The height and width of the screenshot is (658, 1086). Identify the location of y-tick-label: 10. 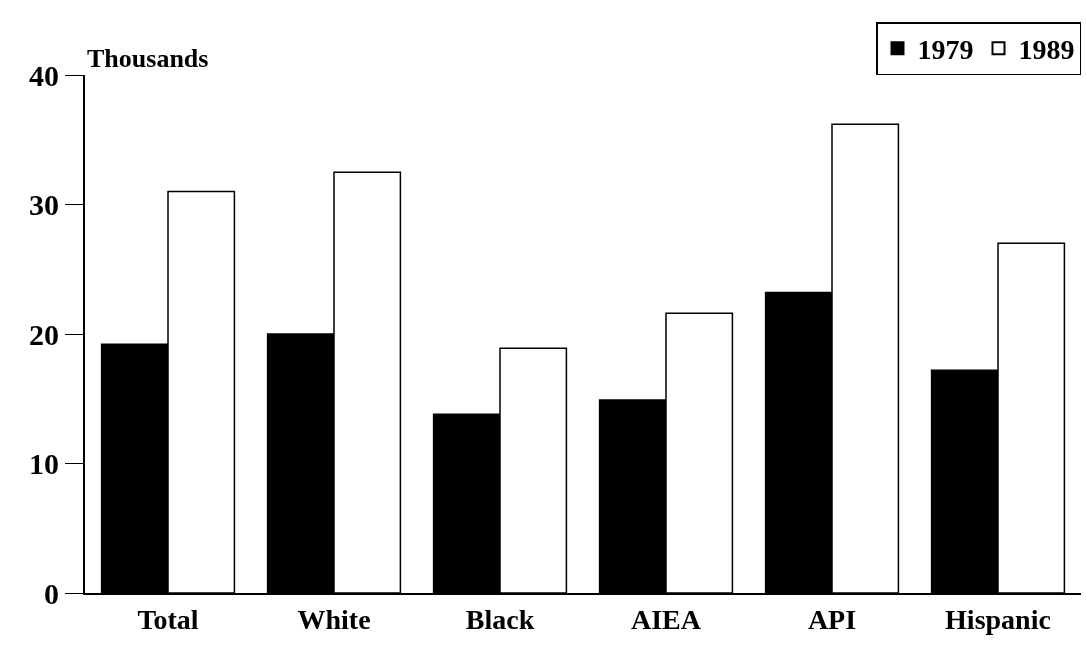
(44, 463).